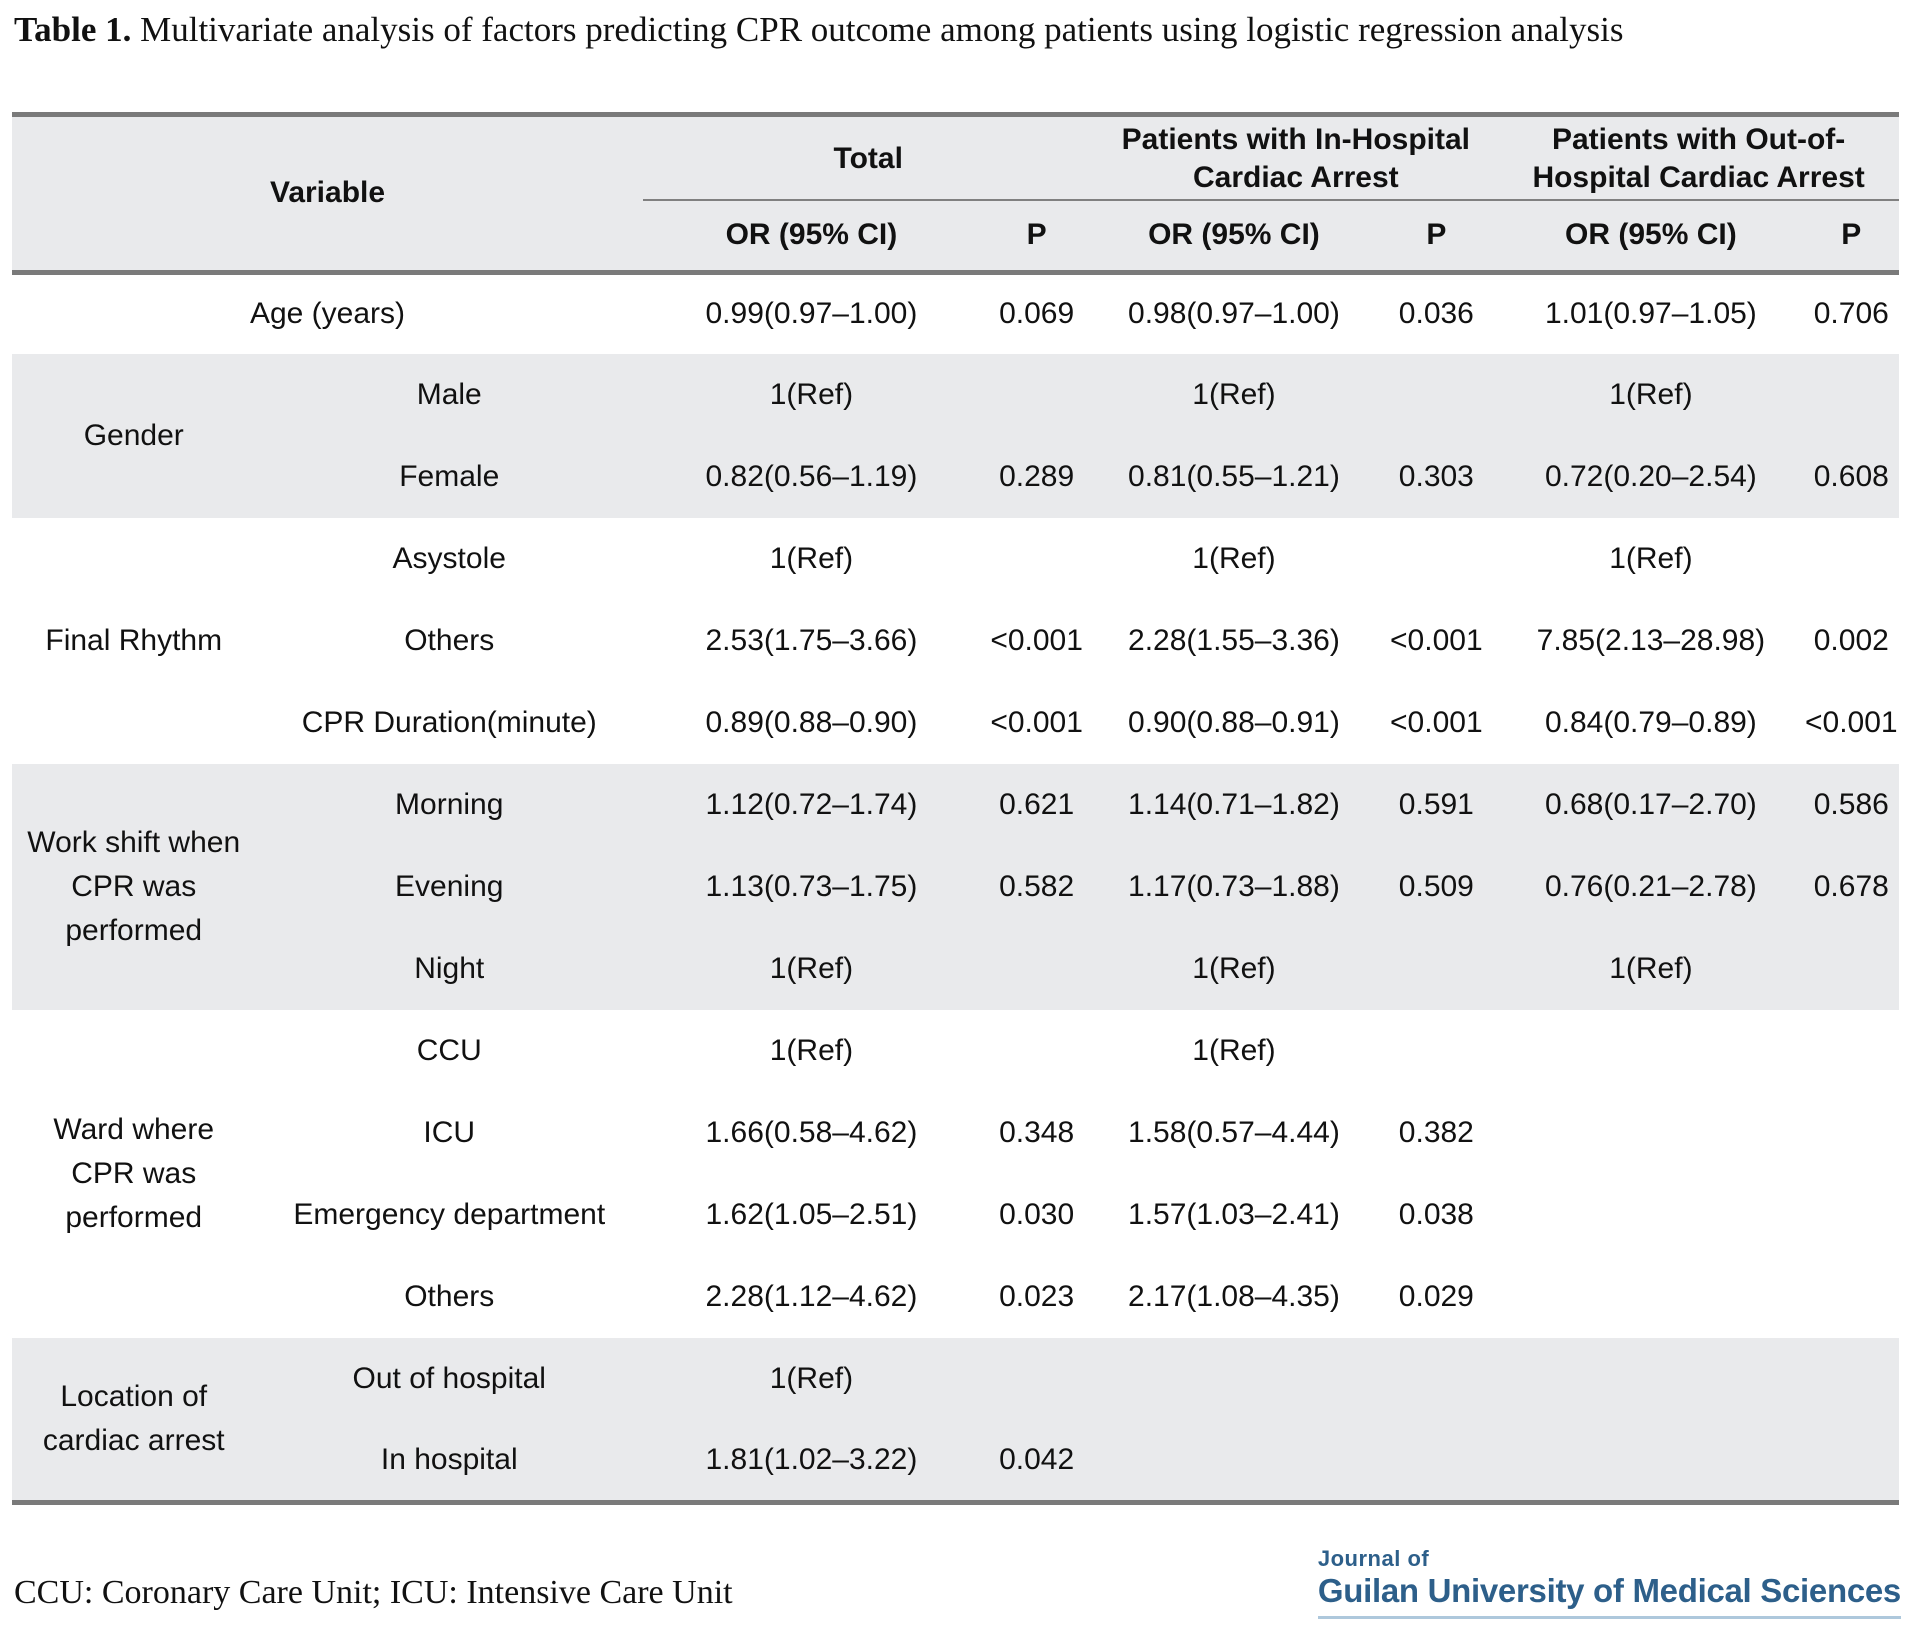 Image resolution: width=1911 pixels, height=1632 pixels. What do you see at coordinates (811, 805) in the screenshot?
I see `or-ci-cell: 1.12(0.72–1.74)` at bounding box center [811, 805].